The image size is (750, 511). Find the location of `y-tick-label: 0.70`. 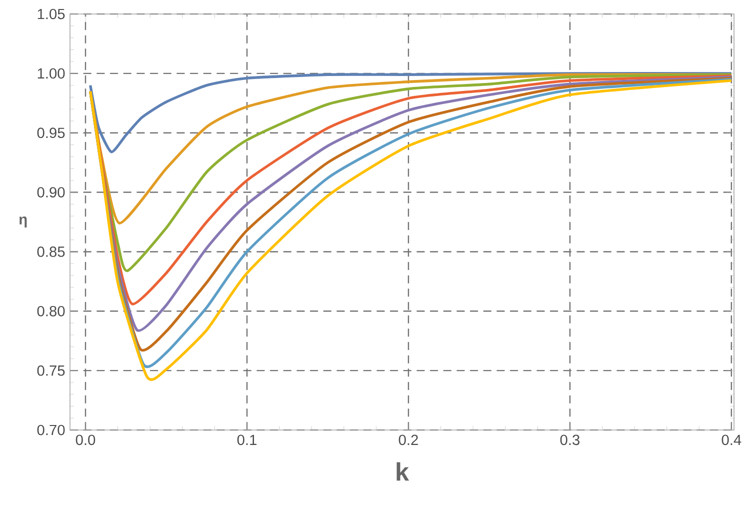

y-tick-label: 0.70 is located at coordinates (51, 430).